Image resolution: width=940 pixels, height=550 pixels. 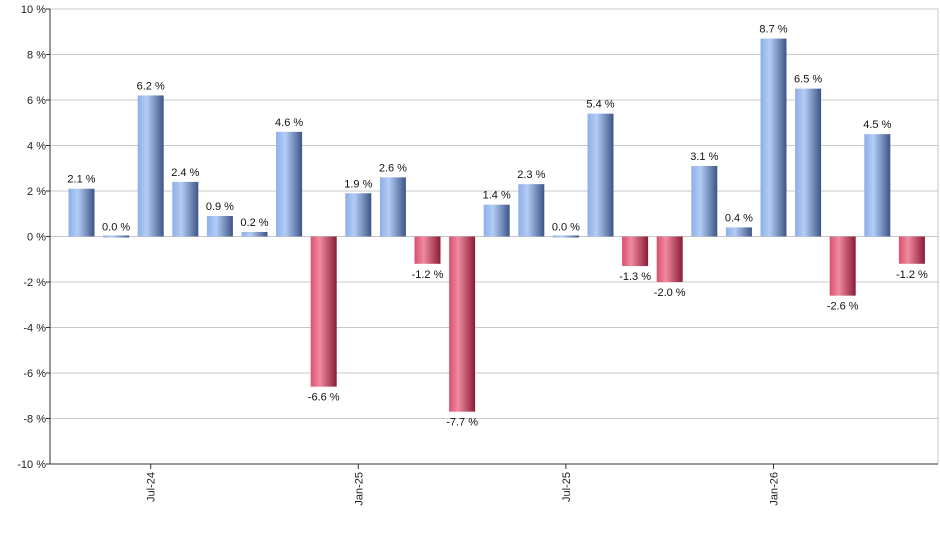 What do you see at coordinates (670, 293) in the screenshot?
I see `data-label: -2.0 %` at bounding box center [670, 293].